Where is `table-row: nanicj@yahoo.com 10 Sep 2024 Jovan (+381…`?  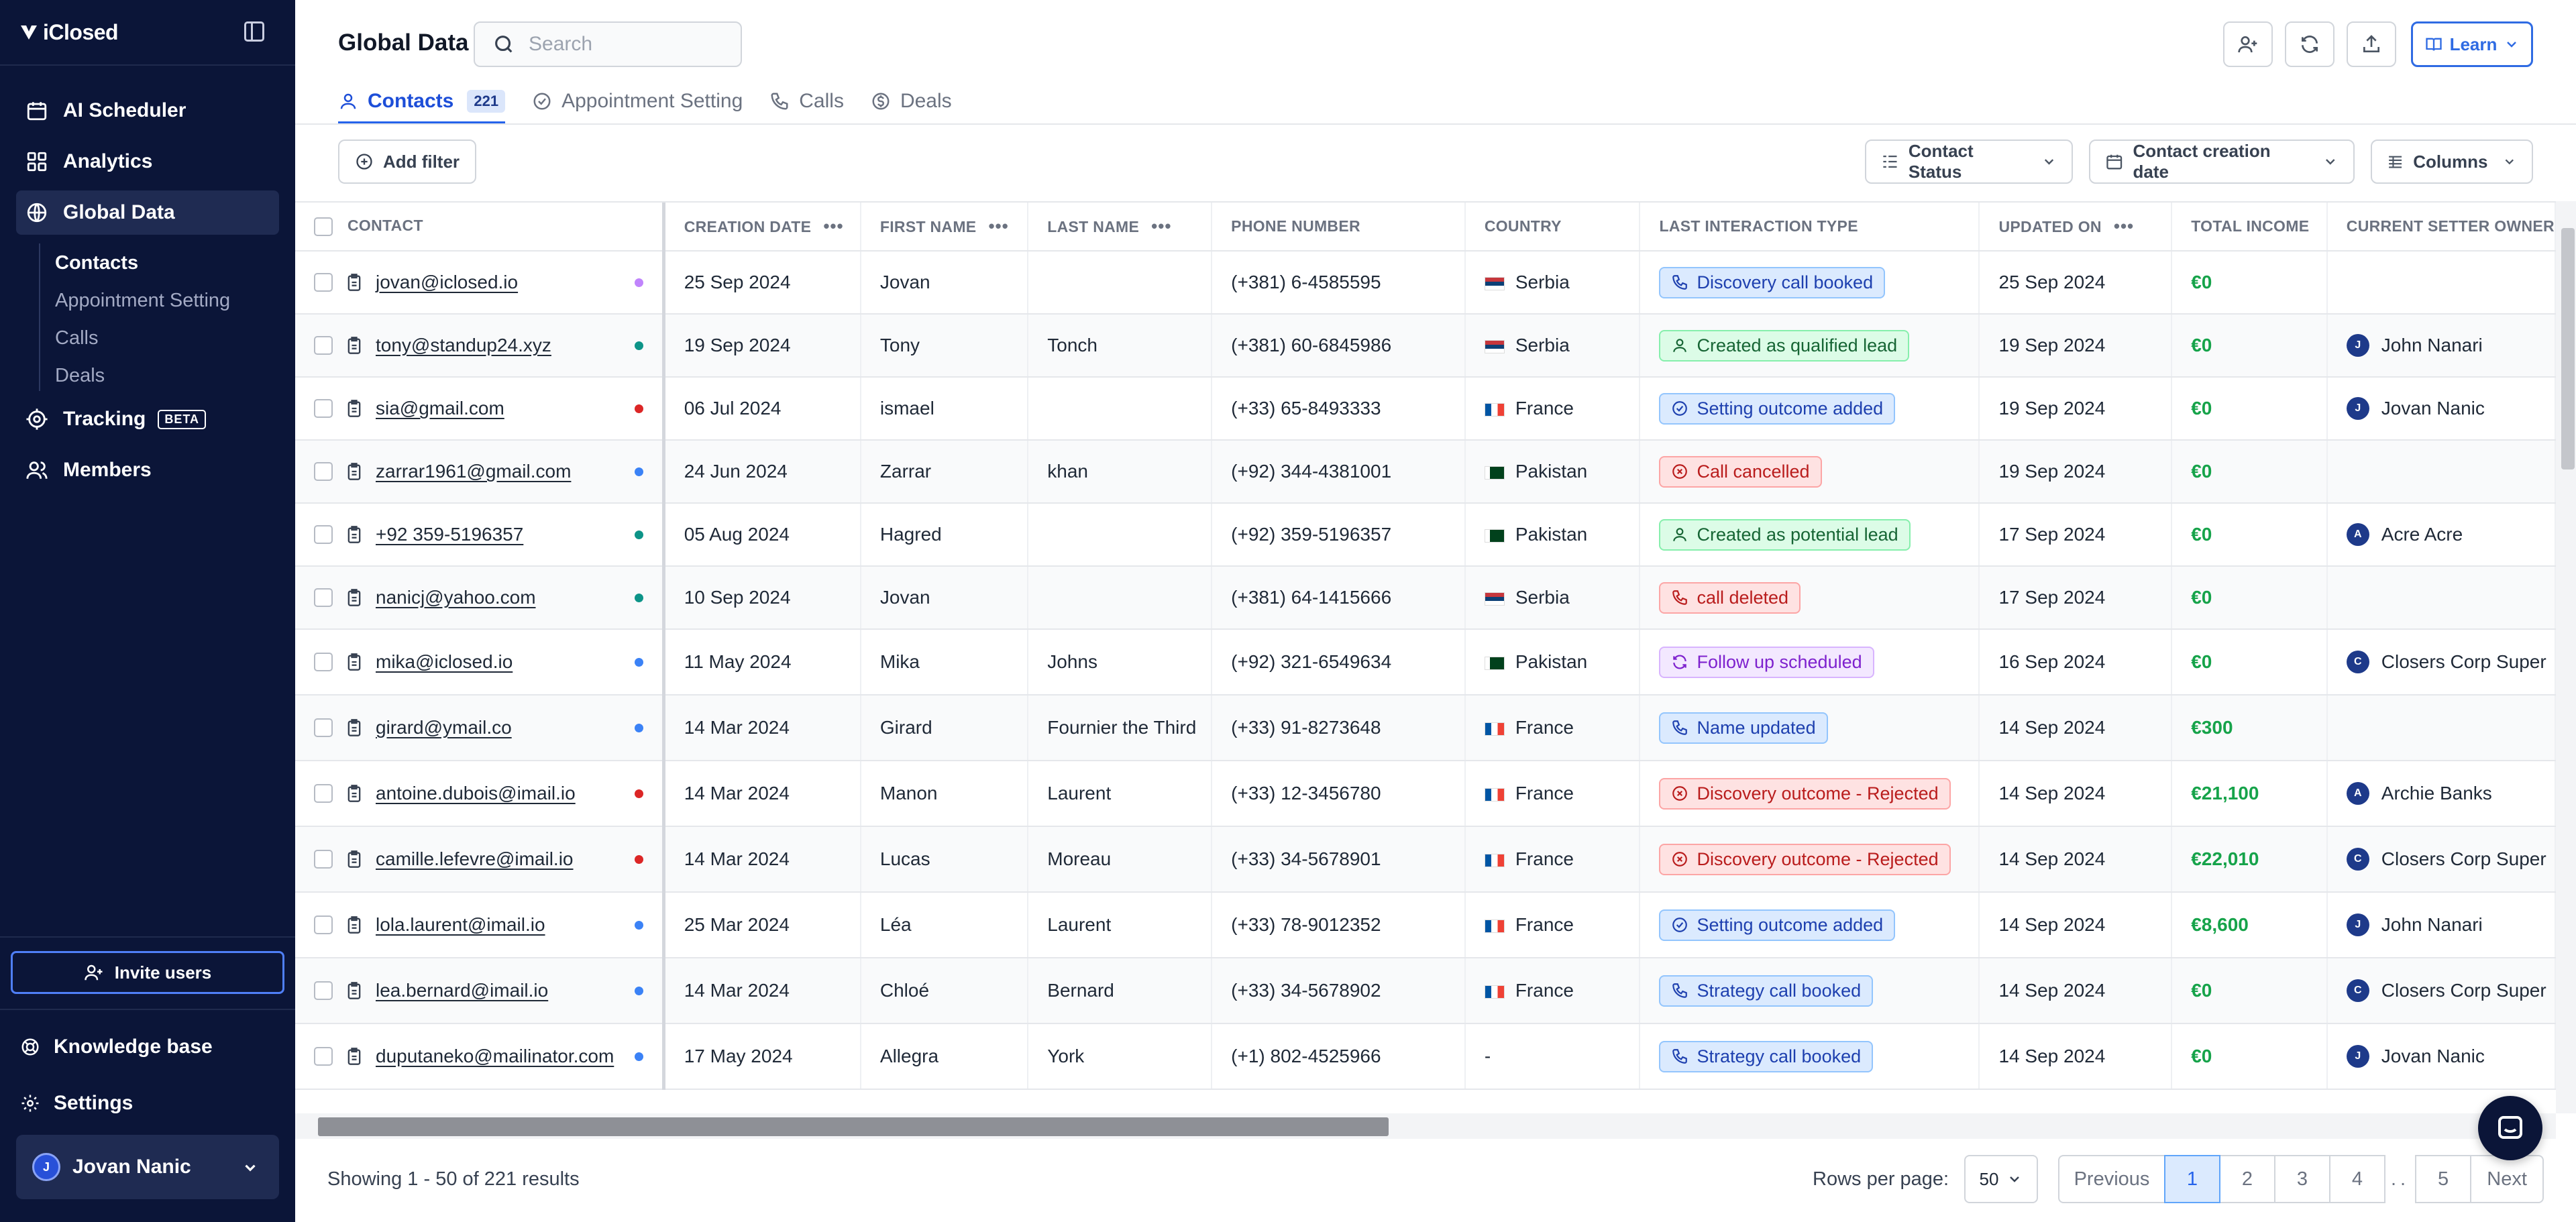 table-row: nanicj@yahoo.com 10 Sep 2024 Jovan (+381… is located at coordinates (1425, 598).